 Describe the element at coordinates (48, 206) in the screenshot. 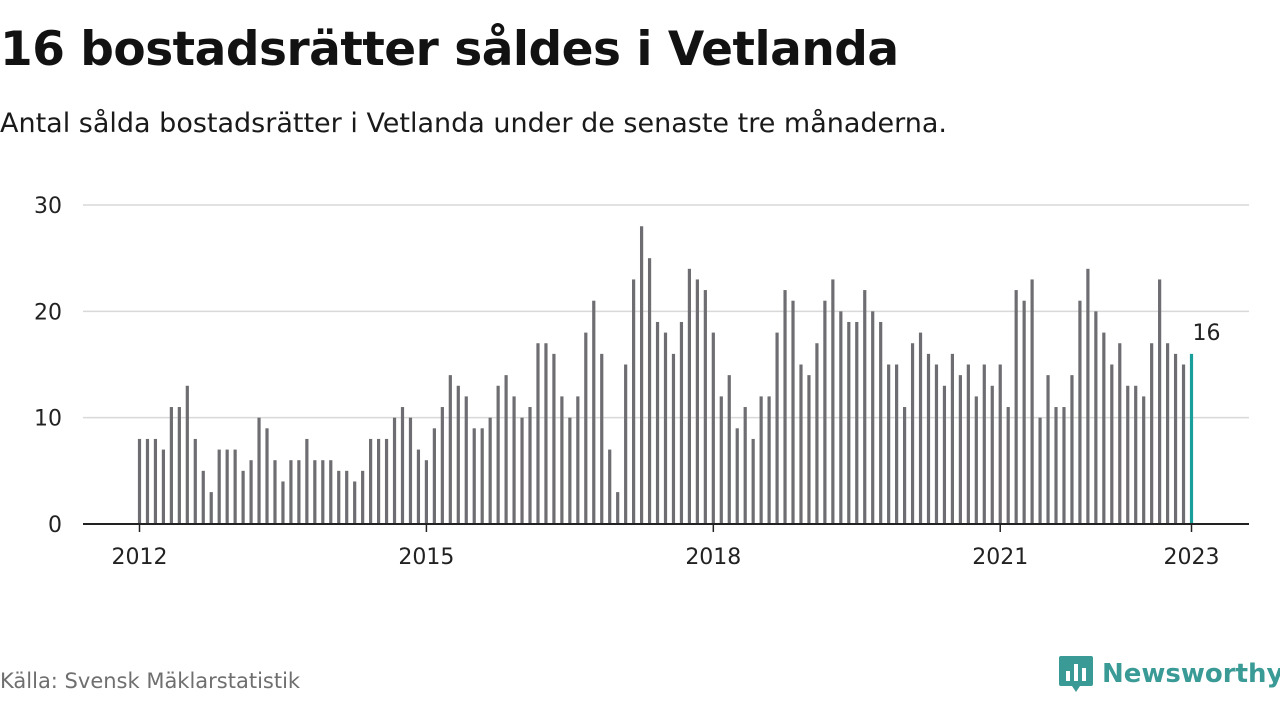

I see `y-tick-label: 30` at that location.